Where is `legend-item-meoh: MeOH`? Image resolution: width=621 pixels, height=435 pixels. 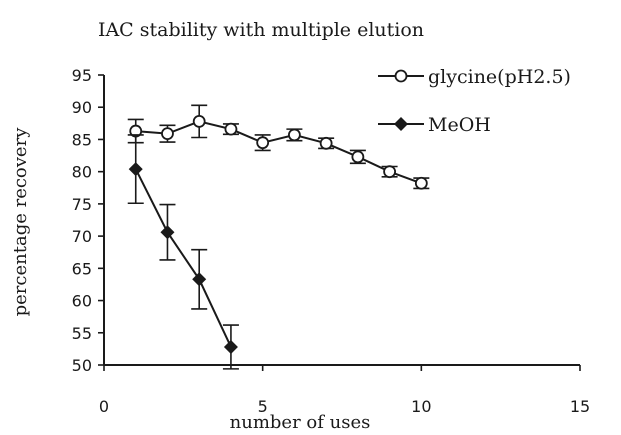 legend-item-meoh: MeOH is located at coordinates (434, 125).